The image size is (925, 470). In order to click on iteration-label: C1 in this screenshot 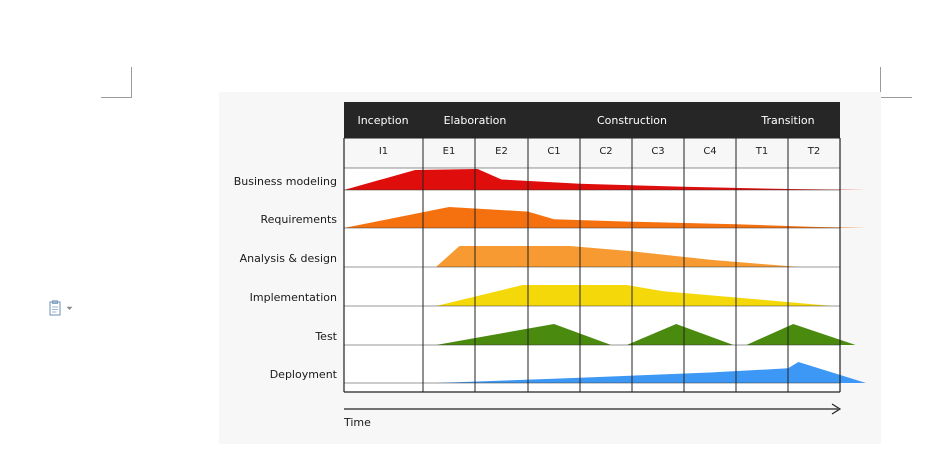, I will do `click(553, 151)`.